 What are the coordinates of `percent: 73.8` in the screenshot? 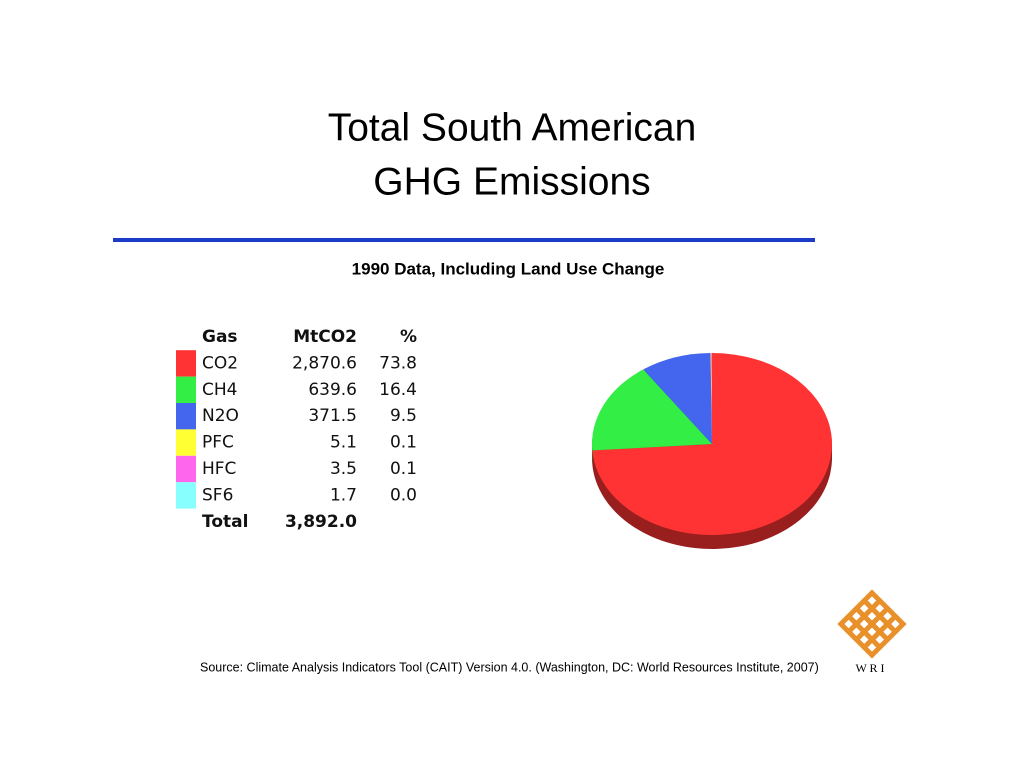 It's located at (398, 363).